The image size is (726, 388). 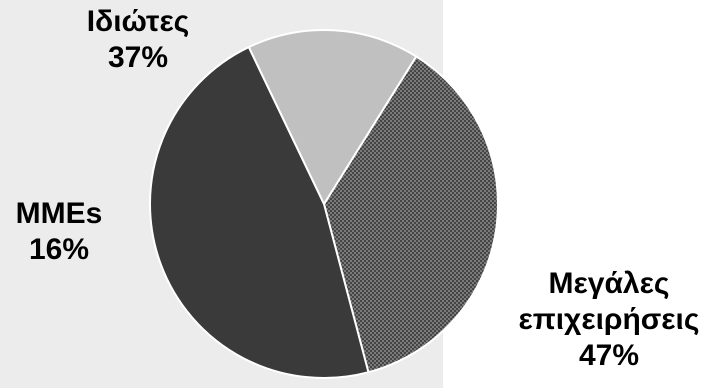 I want to click on label-idiotes: Ιδιώτες 37%, so click(x=138, y=40).